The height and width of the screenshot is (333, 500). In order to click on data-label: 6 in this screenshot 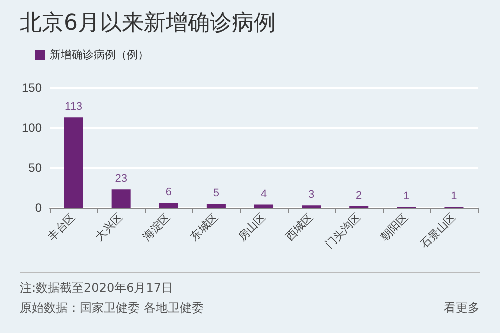, I will do `click(169, 192)`.